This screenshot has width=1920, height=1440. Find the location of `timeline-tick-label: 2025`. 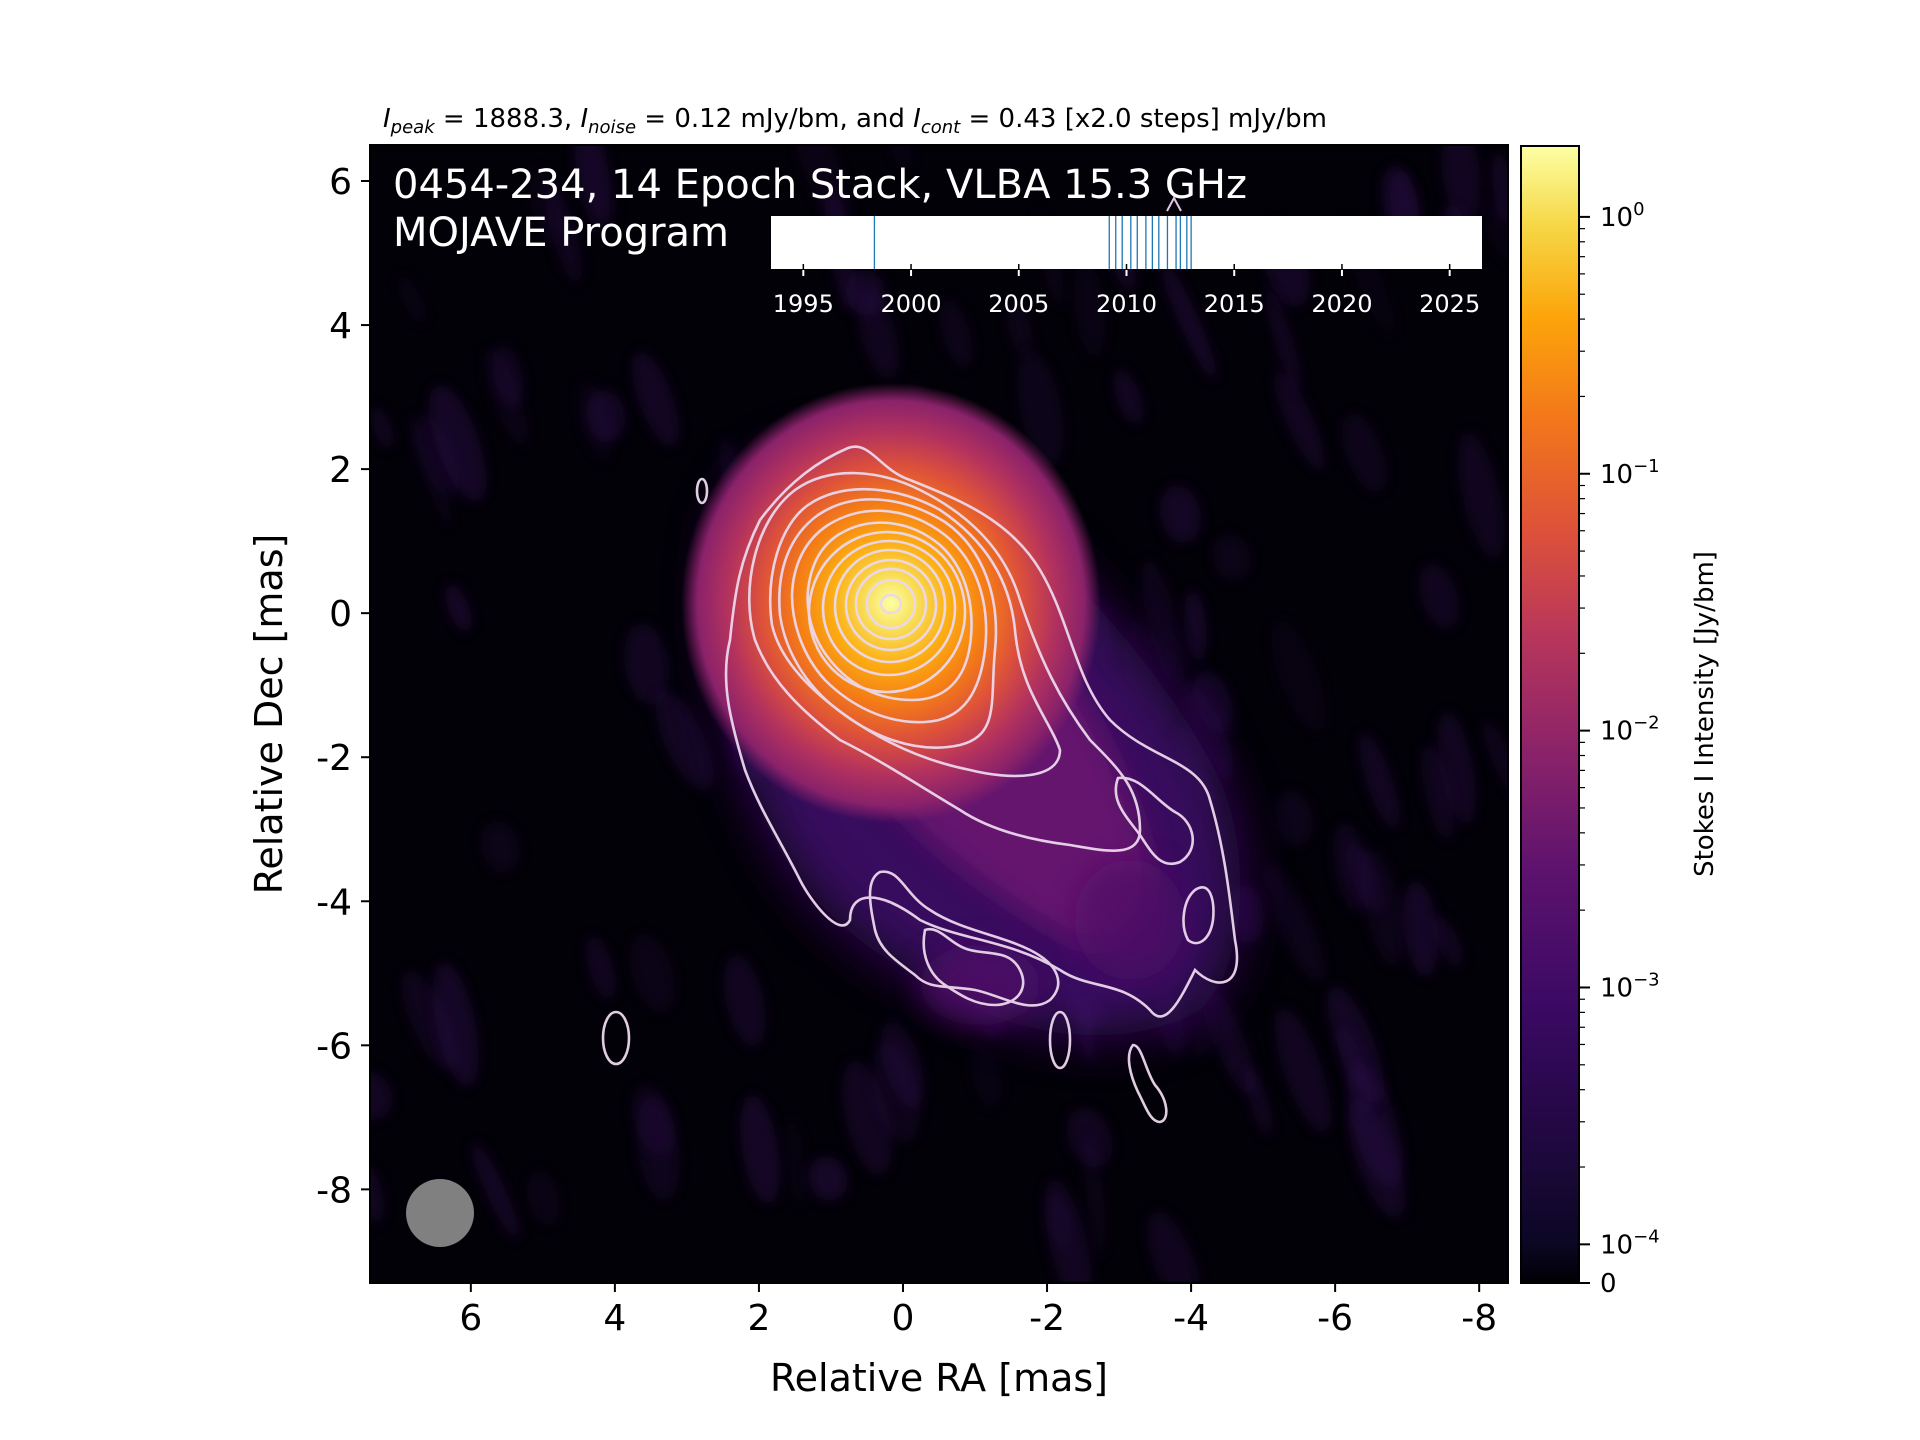

timeline-tick-label: 2025 is located at coordinates (1449, 304).